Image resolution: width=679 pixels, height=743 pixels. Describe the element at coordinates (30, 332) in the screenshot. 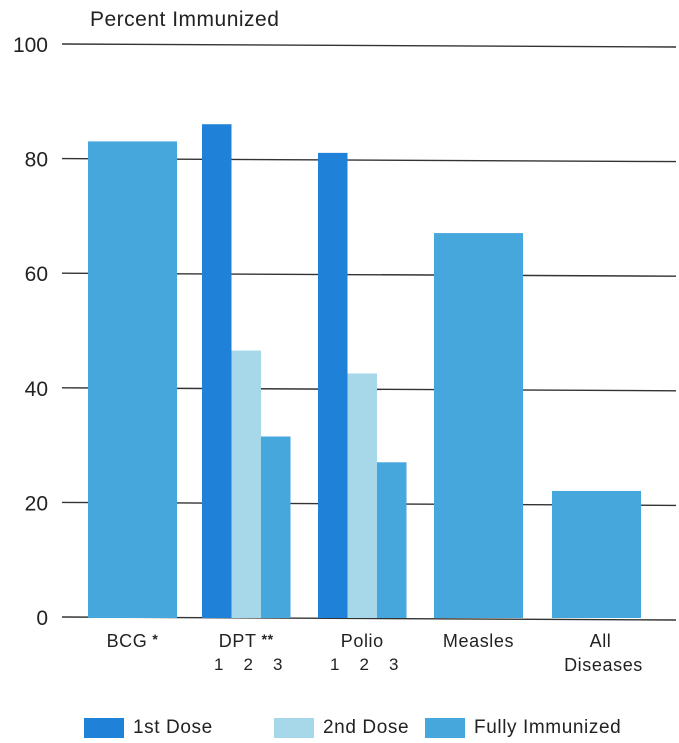

I see `y-tick-labels: 0 20 40 60 80 100` at that location.